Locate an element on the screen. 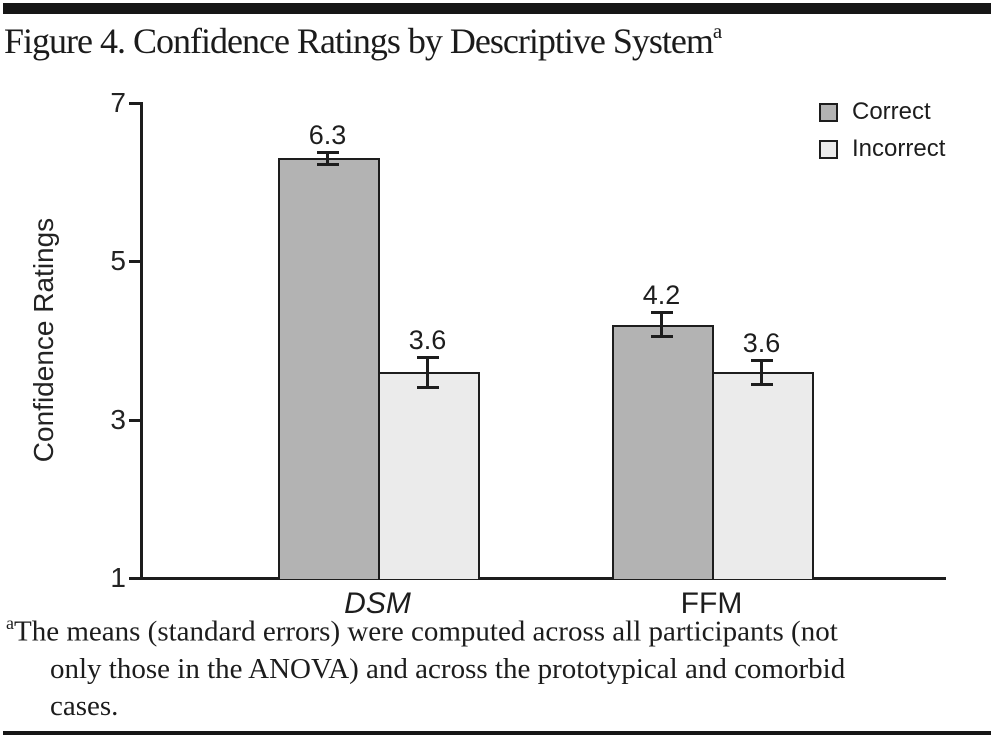 The height and width of the screenshot is (744, 994). legend-item-incorrect: Incorrect is located at coordinates (882, 149).